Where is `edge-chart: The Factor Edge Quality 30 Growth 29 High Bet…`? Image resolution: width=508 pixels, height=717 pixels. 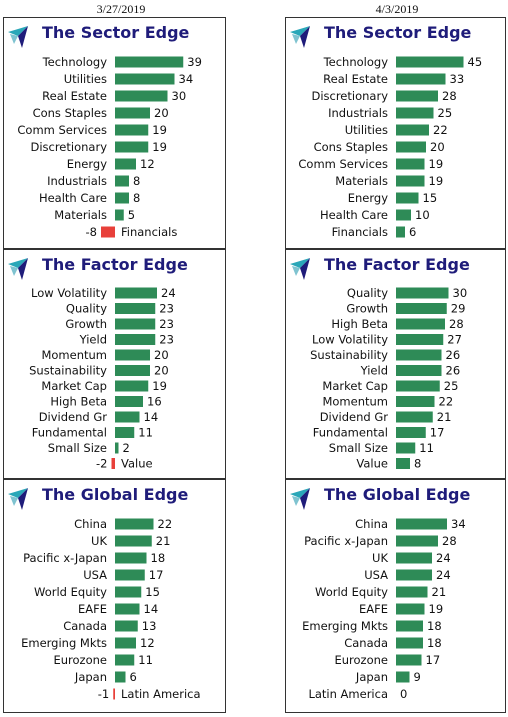 edge-chart: The Factor Edge Quality 30 Growth 29 High Bet… is located at coordinates (380, 363).